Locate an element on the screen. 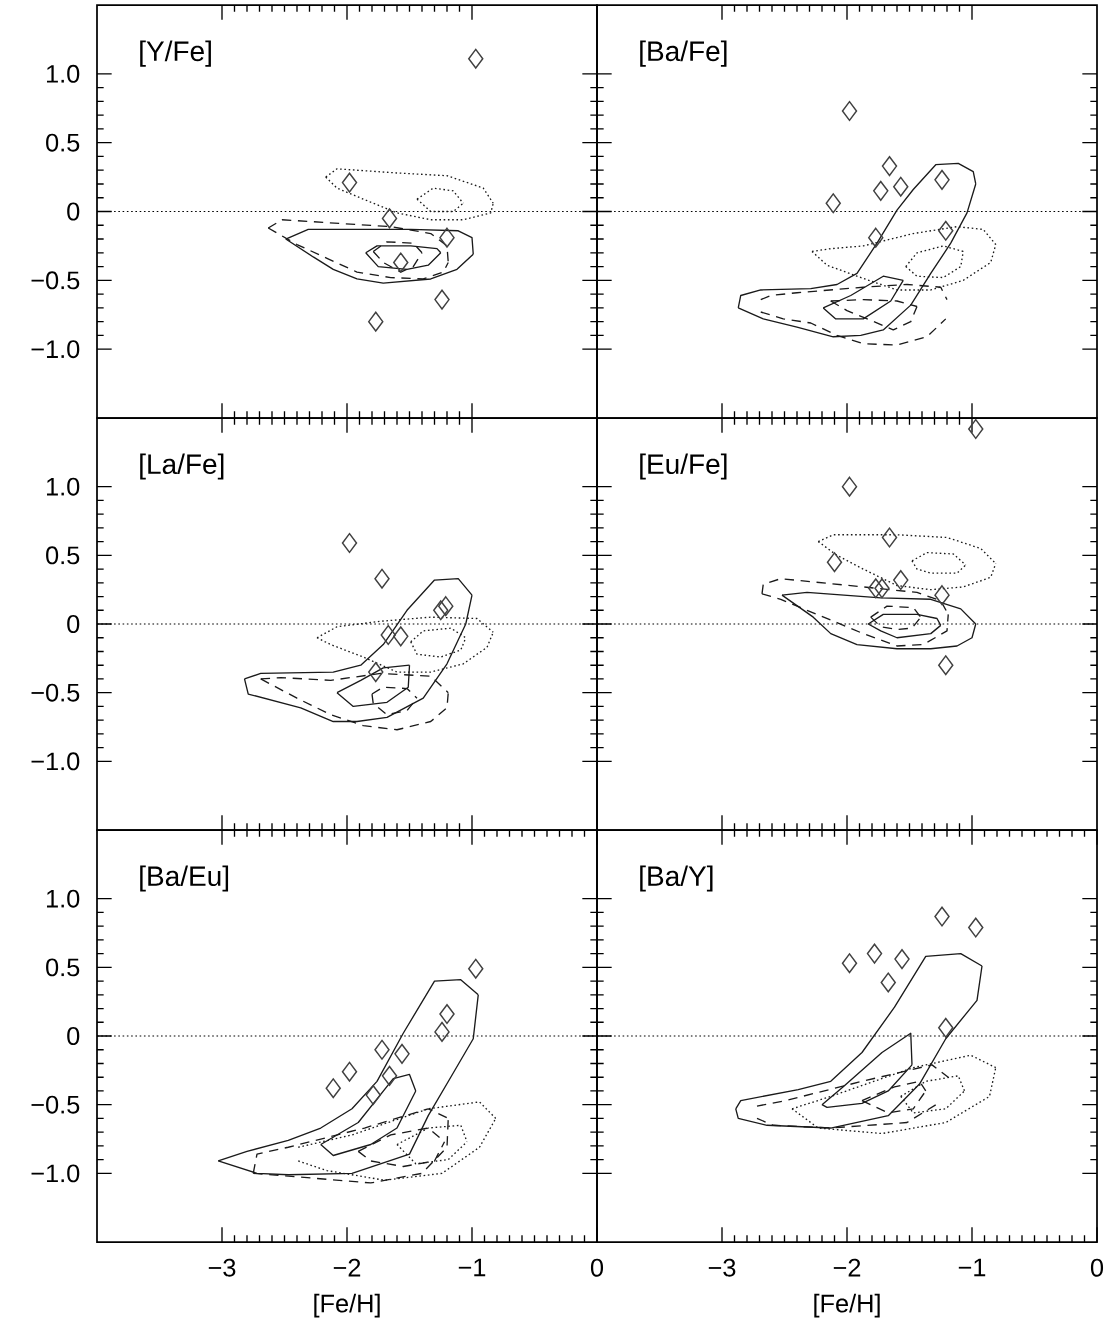 The width and height of the screenshot is (1109, 1329). text: [Ba/Eu] is located at coordinates (184, 878).